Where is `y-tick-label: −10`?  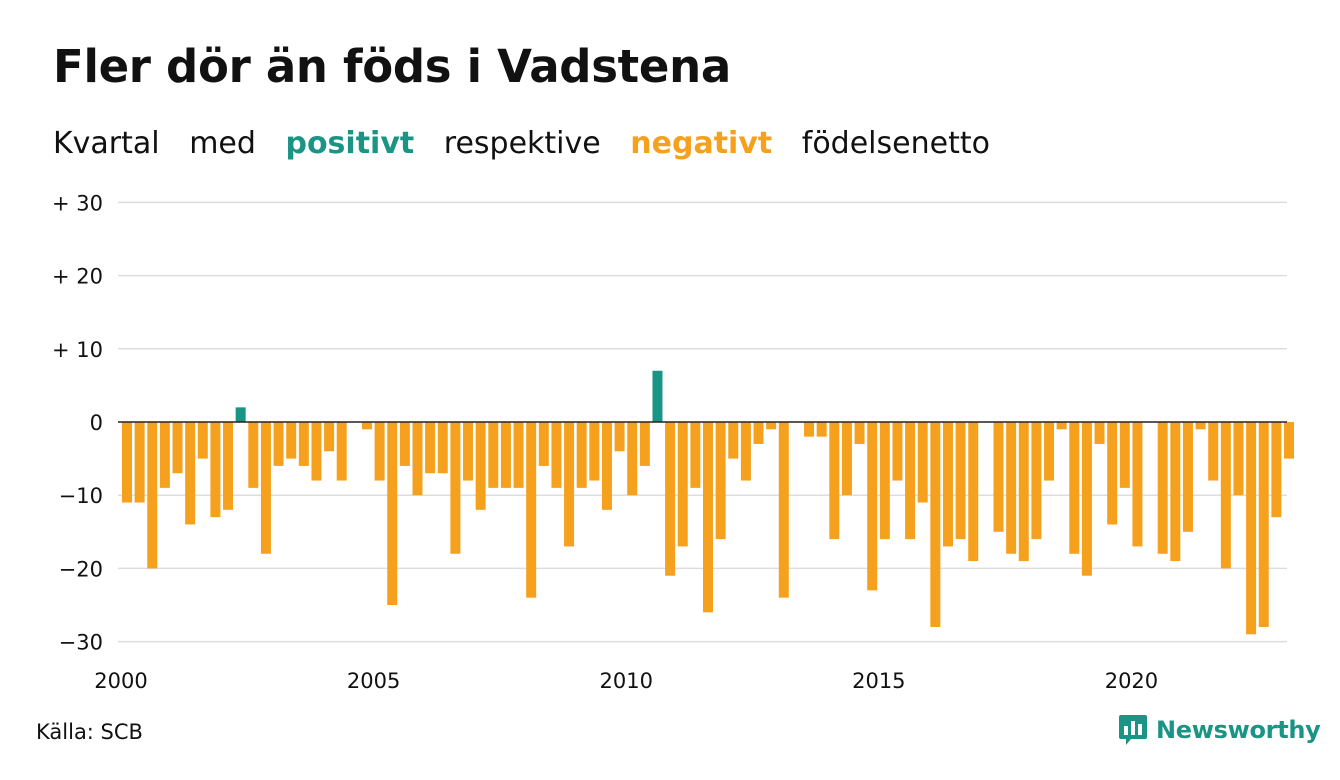
y-tick-label: −10 is located at coordinates (81, 496).